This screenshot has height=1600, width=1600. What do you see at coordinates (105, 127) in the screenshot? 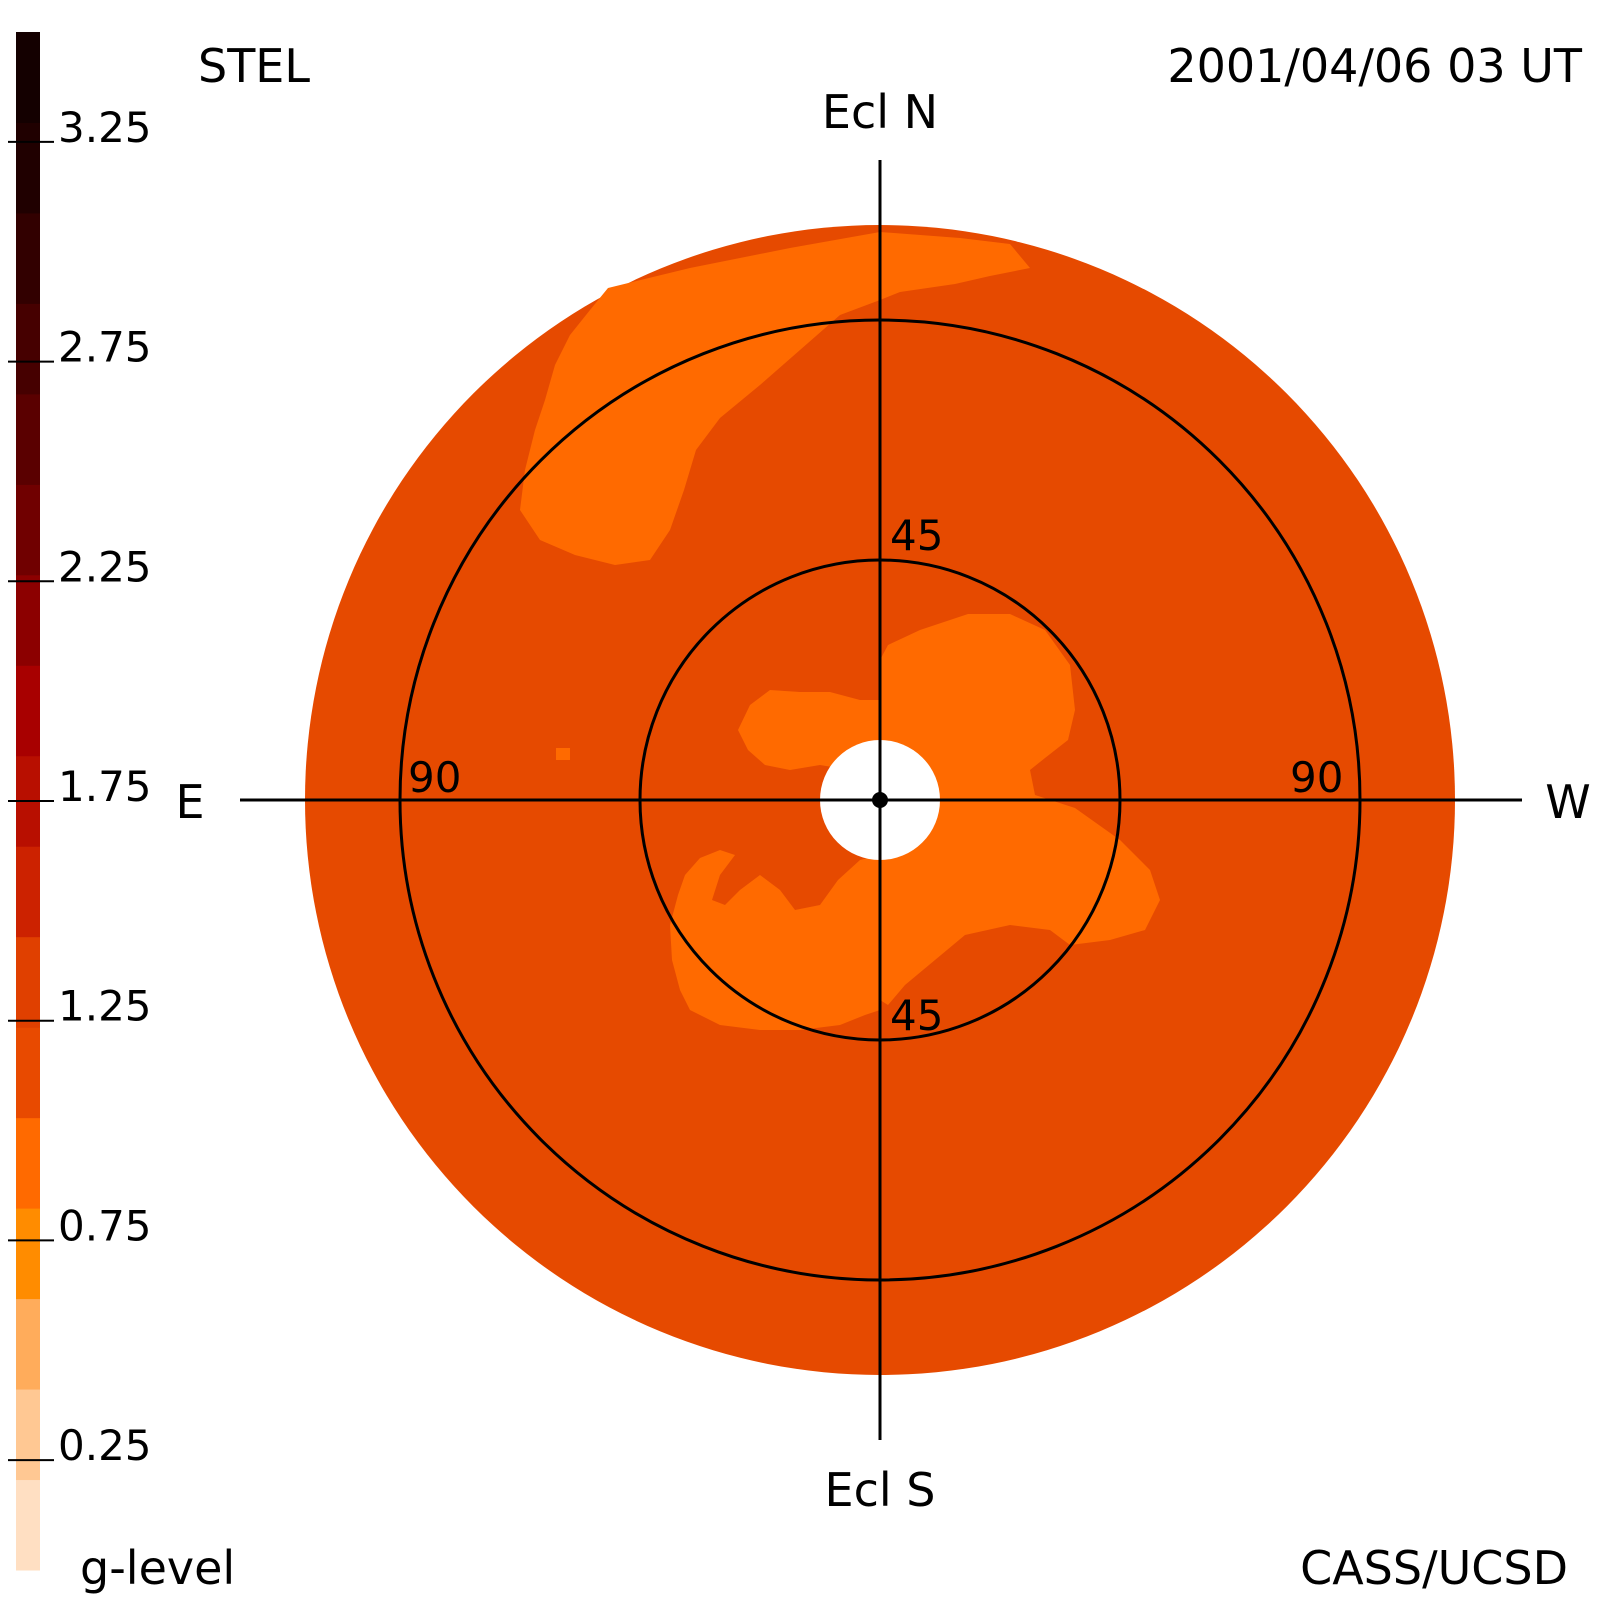
I see `colorbar-tick-label: 3.25` at bounding box center [105, 127].